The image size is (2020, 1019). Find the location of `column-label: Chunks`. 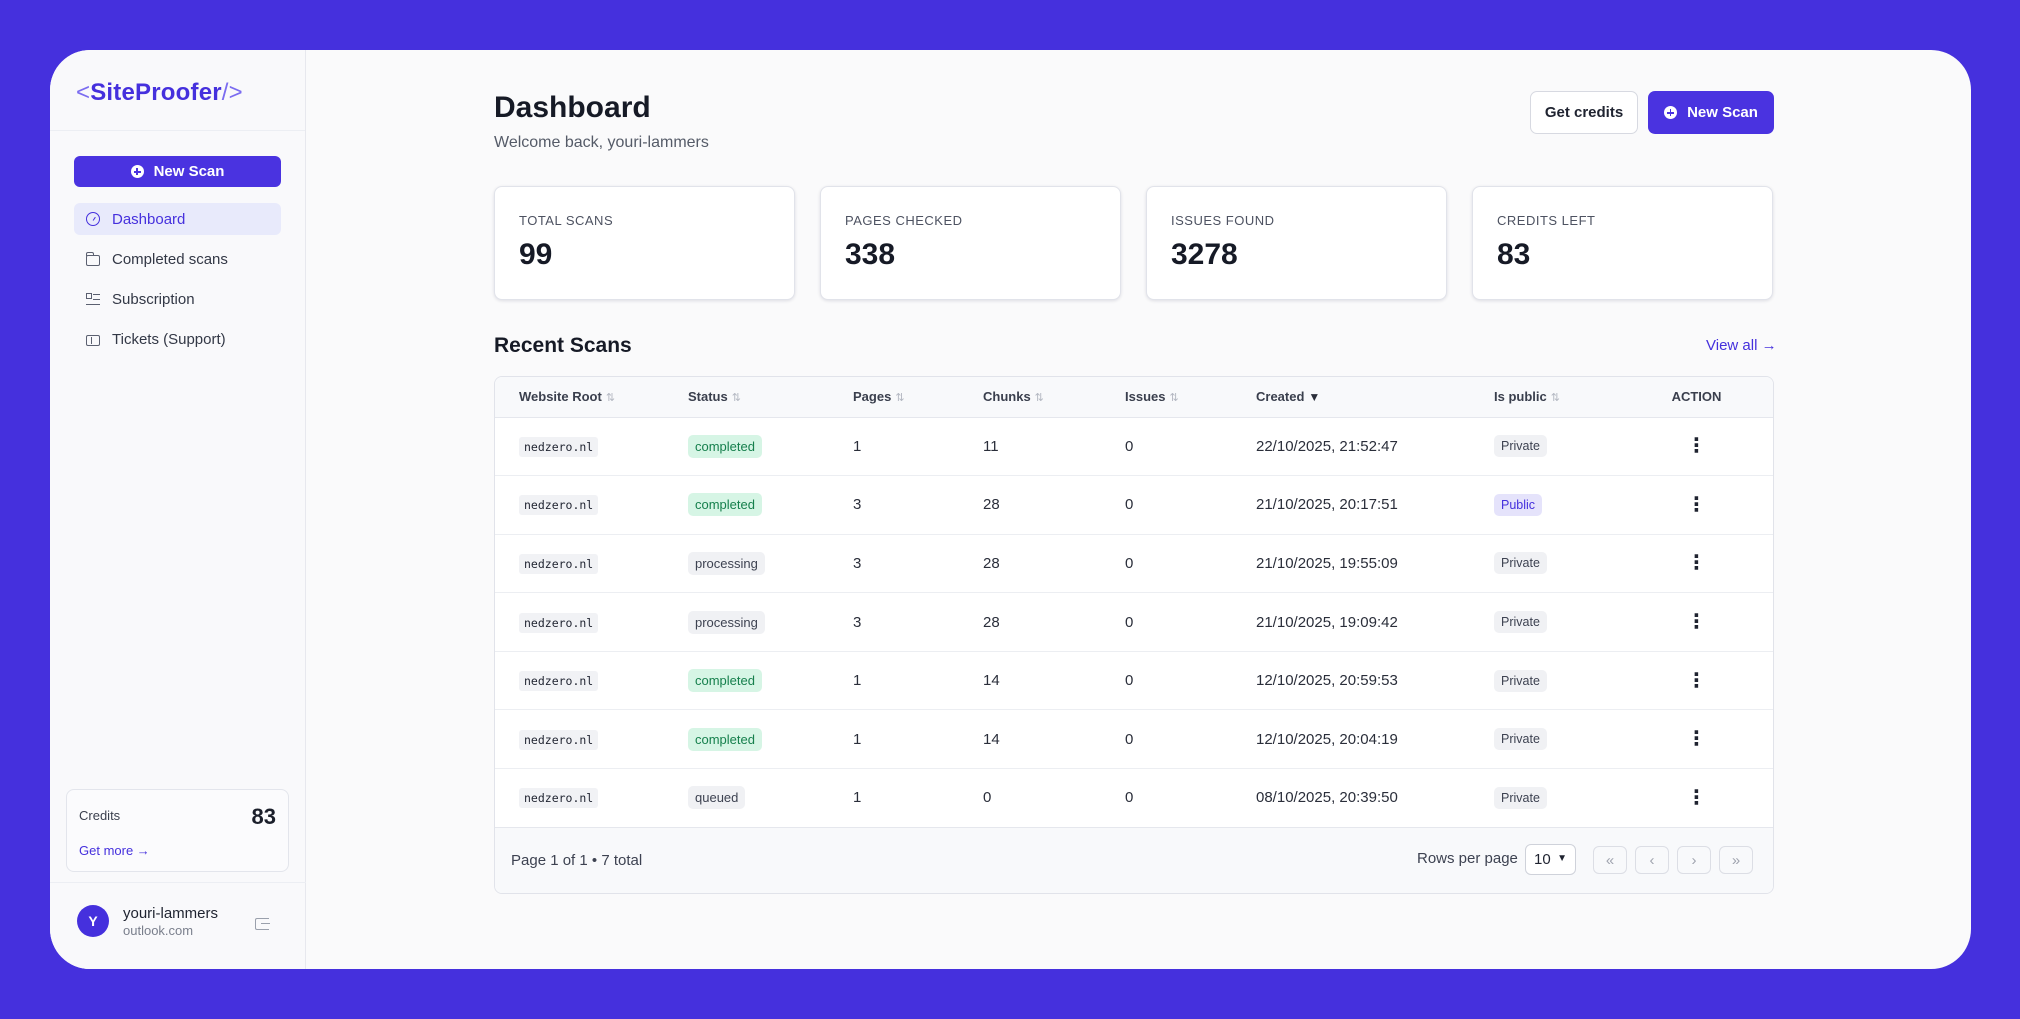

column-label: Chunks is located at coordinates (1007, 397).